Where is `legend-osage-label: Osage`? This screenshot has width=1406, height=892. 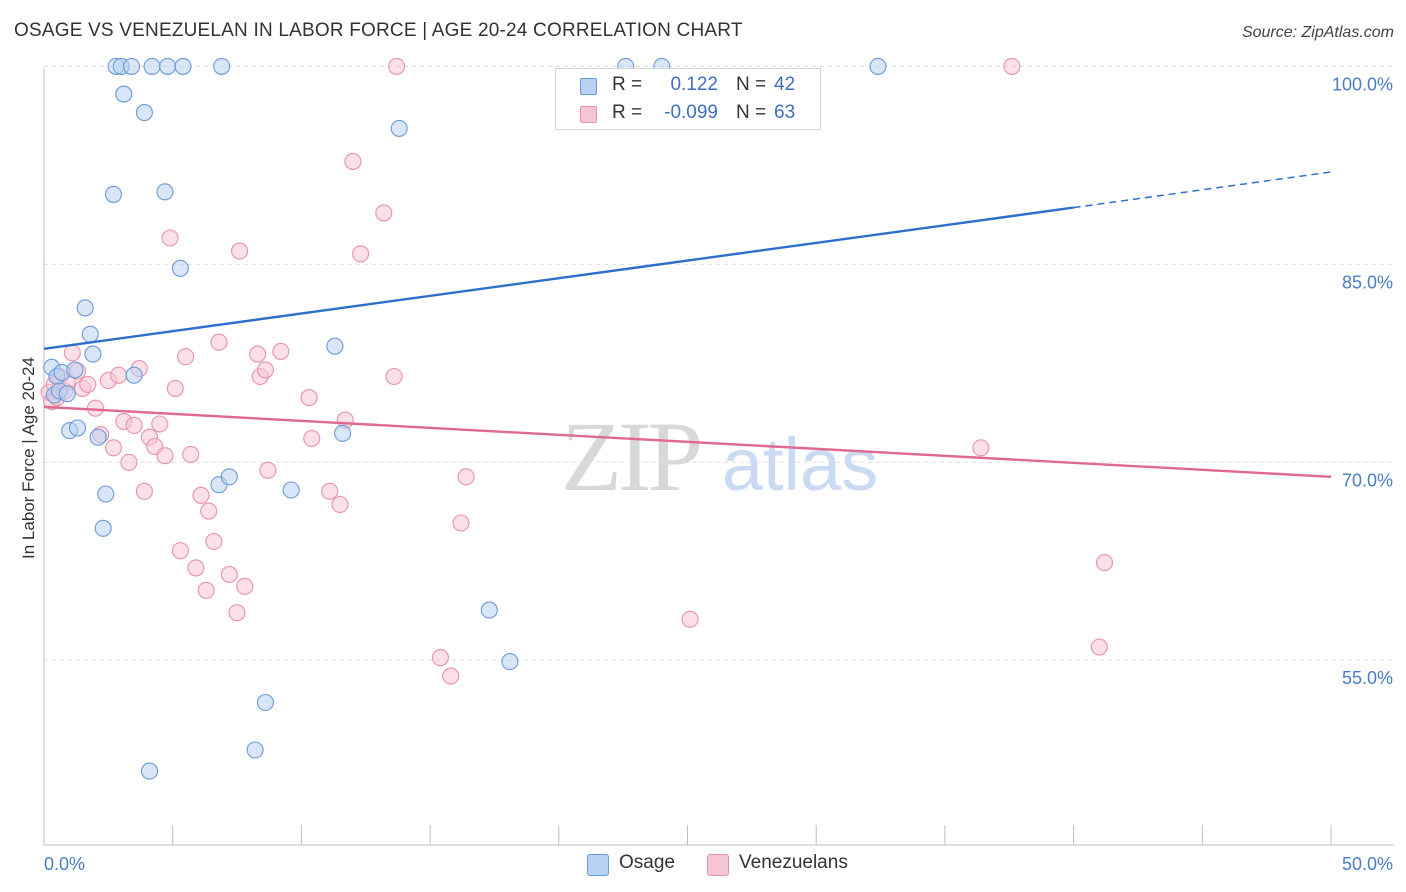
legend-osage-label: Osage is located at coordinates (647, 862).